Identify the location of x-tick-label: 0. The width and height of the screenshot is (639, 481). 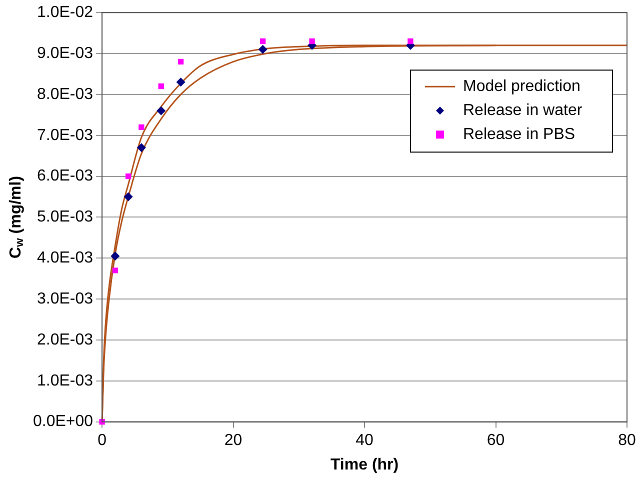
(102, 440).